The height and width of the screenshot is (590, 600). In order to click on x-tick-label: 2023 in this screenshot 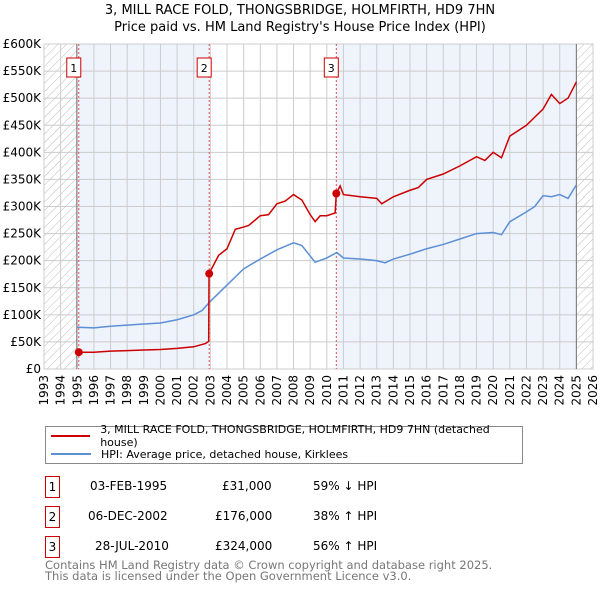, I will do `click(543, 390)`.